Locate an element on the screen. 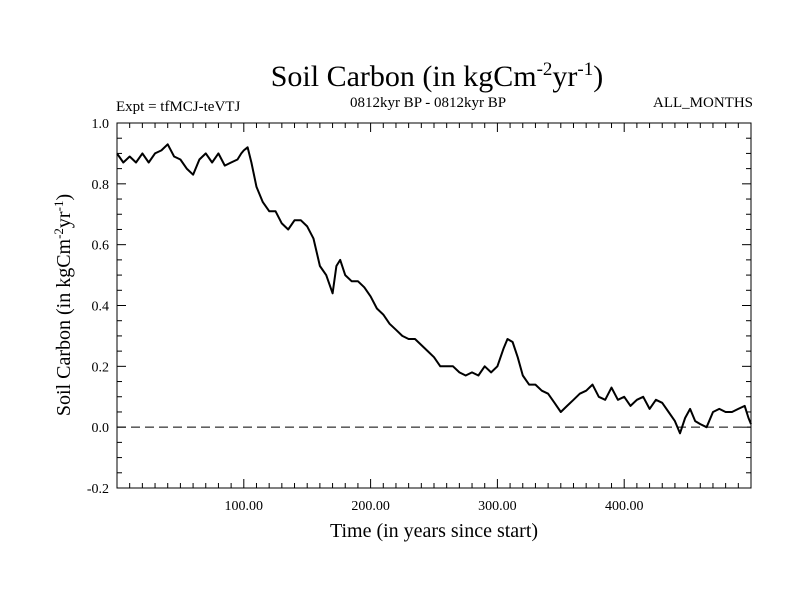 This screenshot has width=800, height=600. subtitle-period: 0812kyr BP - 0812kyr BP is located at coordinates (428, 103).